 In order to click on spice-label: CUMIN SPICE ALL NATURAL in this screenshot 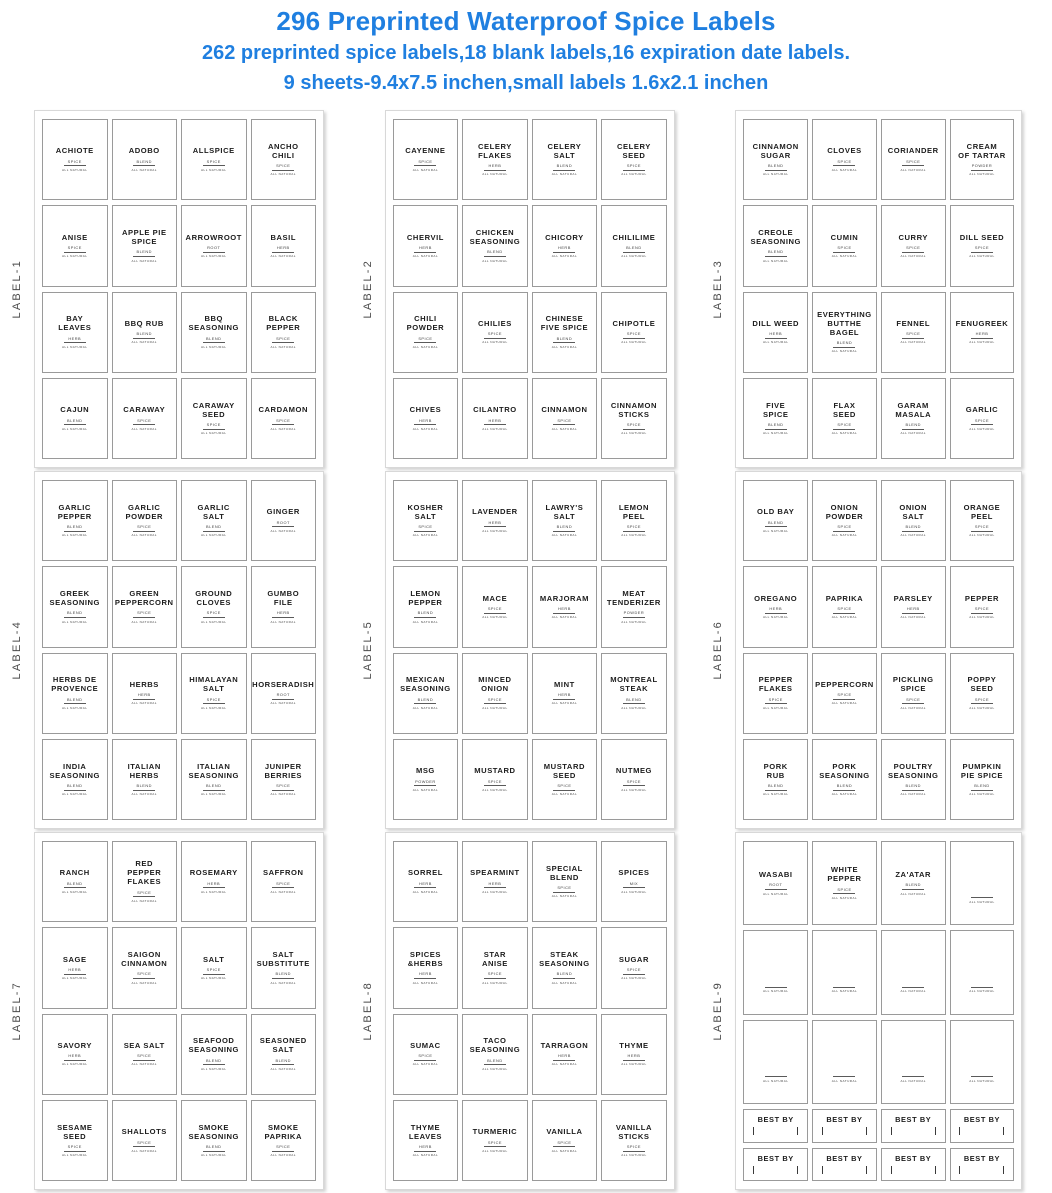, I will do `click(844, 246)`.